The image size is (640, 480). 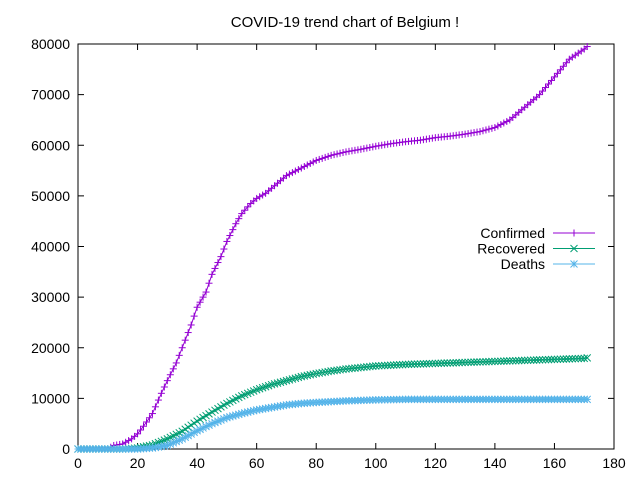 What do you see at coordinates (511, 249) in the screenshot?
I see `legend-label: Recovered` at bounding box center [511, 249].